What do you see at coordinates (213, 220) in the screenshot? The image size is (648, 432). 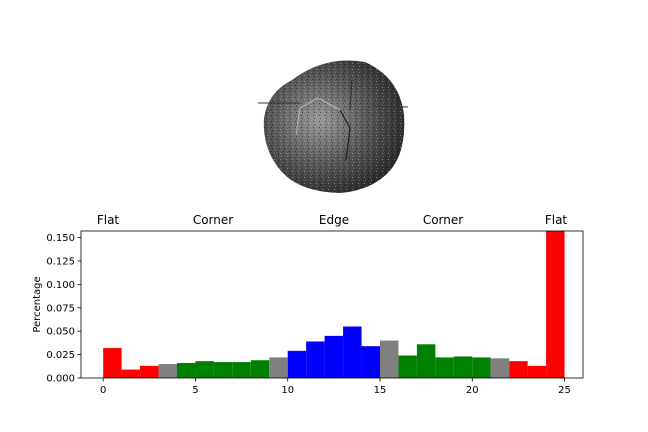 I see `region-label-1: Corner` at bounding box center [213, 220].